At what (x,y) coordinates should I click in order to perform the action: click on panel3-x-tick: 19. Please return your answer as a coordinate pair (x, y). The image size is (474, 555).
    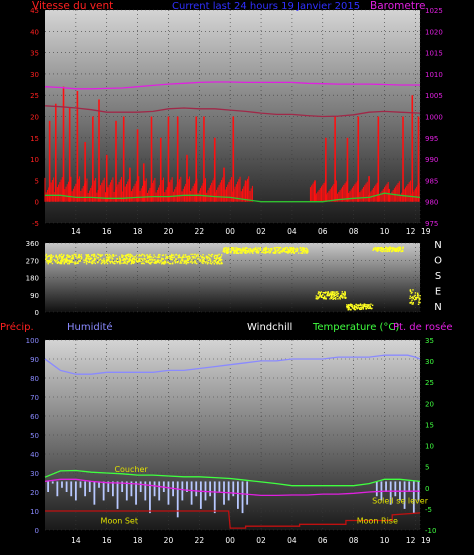
    Looking at the image, I should click on (426, 540).